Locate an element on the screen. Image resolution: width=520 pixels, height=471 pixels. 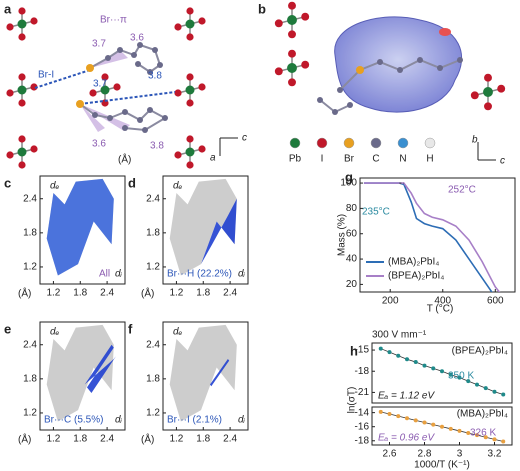
label: 40 is located at coordinates (352, 259).